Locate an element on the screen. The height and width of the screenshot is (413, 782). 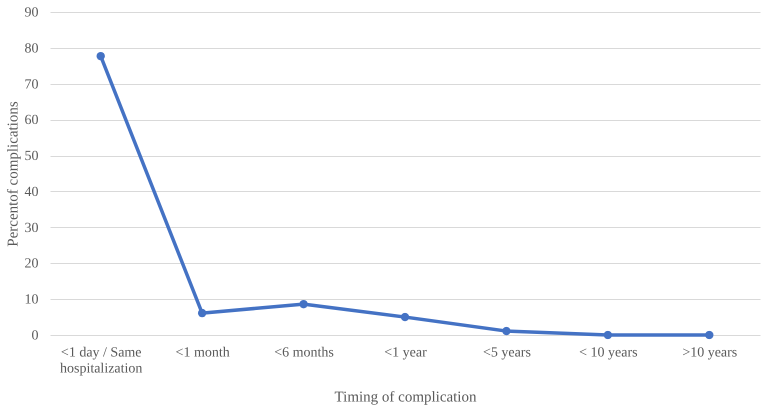
y-tick-label: 80 is located at coordinates (31, 48).